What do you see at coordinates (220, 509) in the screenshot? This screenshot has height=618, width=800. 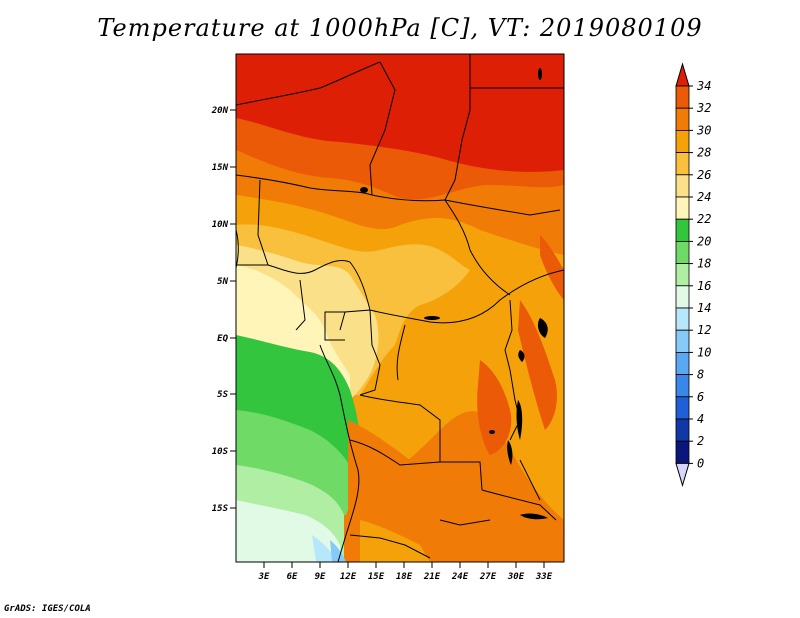 I see `lat-label: 15S` at bounding box center [220, 509].